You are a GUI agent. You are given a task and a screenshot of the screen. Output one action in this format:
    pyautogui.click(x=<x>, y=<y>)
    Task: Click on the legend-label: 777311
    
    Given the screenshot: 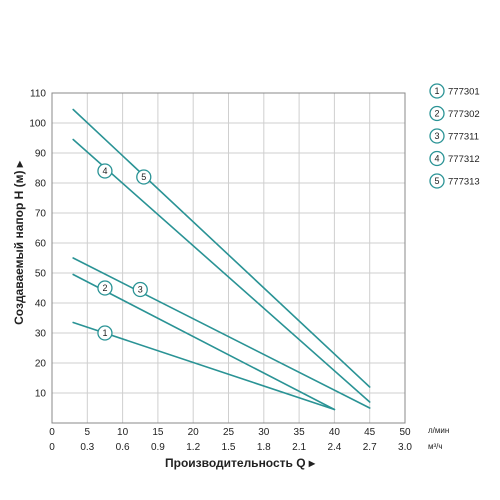 What is the action you would take?
    pyautogui.click(x=463, y=137)
    